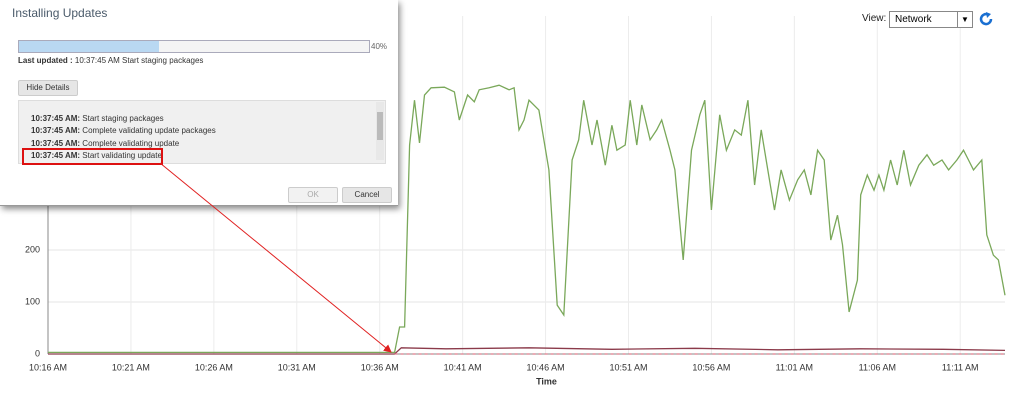 This screenshot has height=396, width=1020. What do you see at coordinates (380, 126) in the screenshot?
I see `scroll-thumb` at bounding box center [380, 126].